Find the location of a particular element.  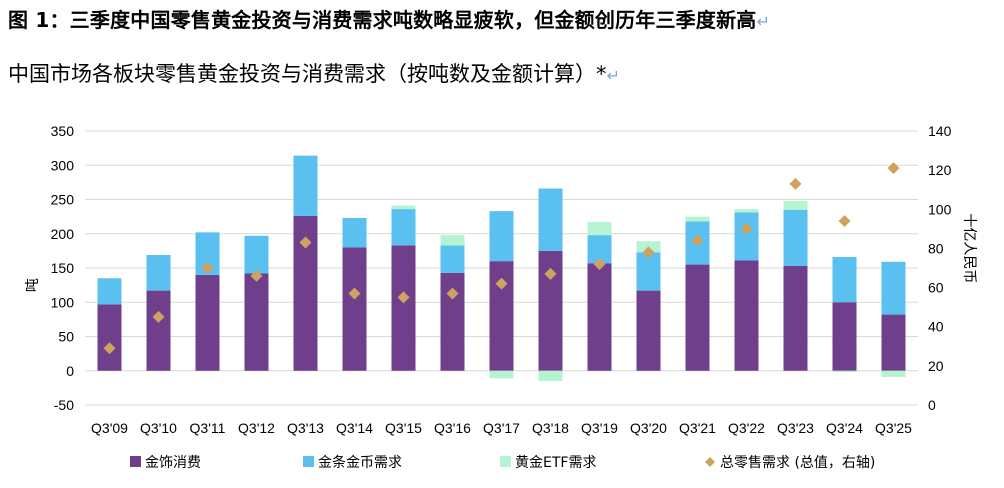

x-tick-label: Q3'17 is located at coordinates (501, 428).